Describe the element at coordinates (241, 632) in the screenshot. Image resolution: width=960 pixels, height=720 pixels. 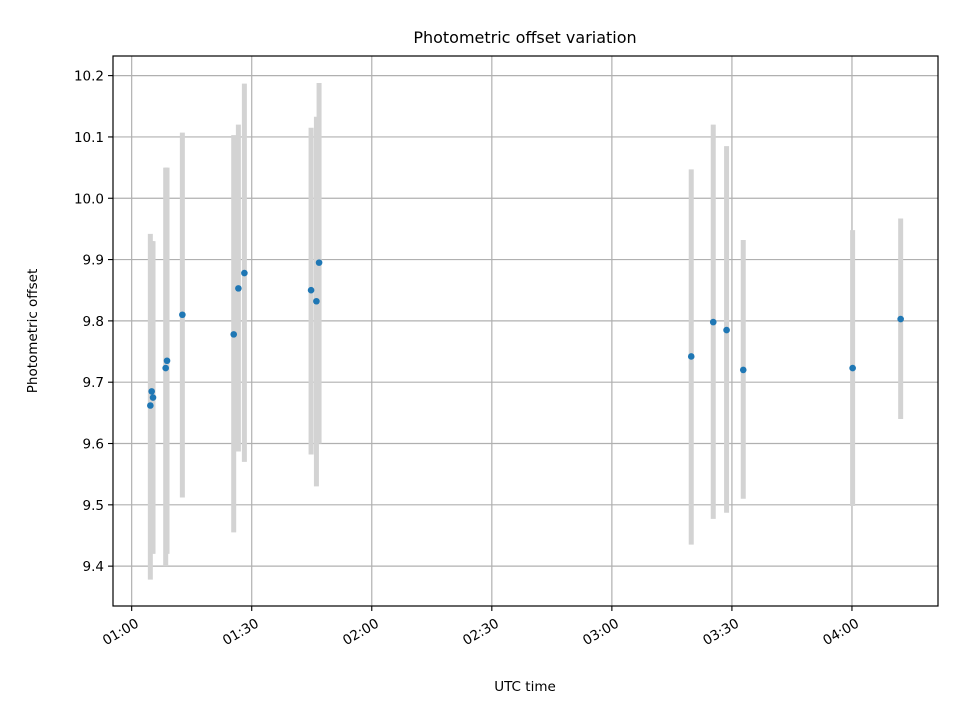
I see `x-tick-label: 01:30` at that location.